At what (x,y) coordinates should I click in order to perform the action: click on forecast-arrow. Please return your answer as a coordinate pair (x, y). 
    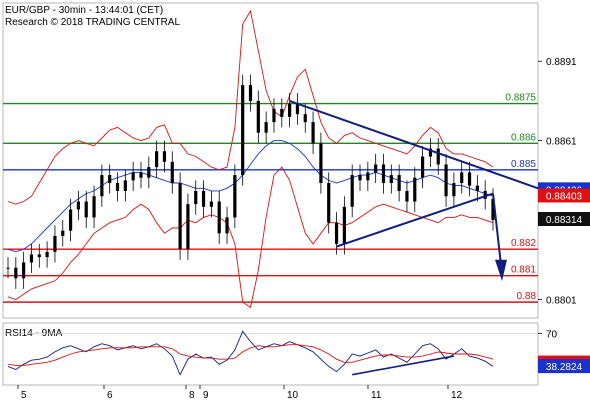
    Looking at the image, I should click on (497, 229).